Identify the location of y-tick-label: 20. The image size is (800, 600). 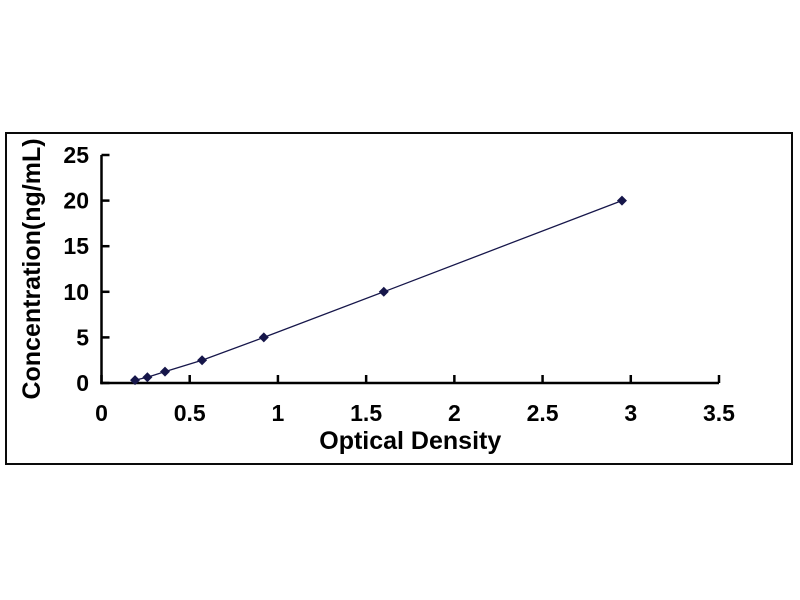
(76, 201).